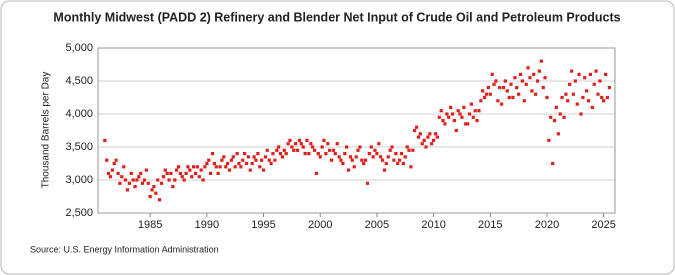 The width and height of the screenshot is (675, 275). What do you see at coordinates (320, 225) in the screenshot?
I see `x-tick-label: 2000` at bounding box center [320, 225].